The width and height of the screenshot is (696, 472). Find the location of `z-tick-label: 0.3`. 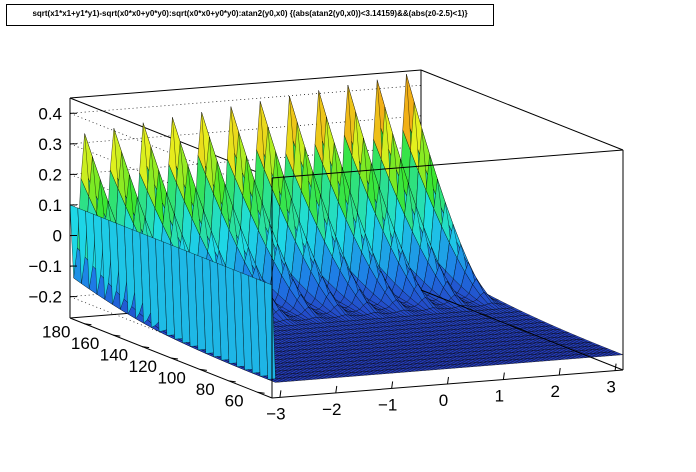

z-tick-label: 0.3 is located at coordinates (50, 144).